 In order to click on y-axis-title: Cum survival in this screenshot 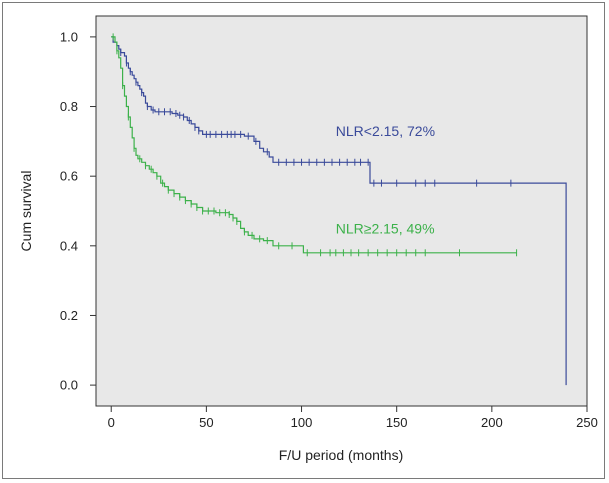, I will do `click(26, 211)`.